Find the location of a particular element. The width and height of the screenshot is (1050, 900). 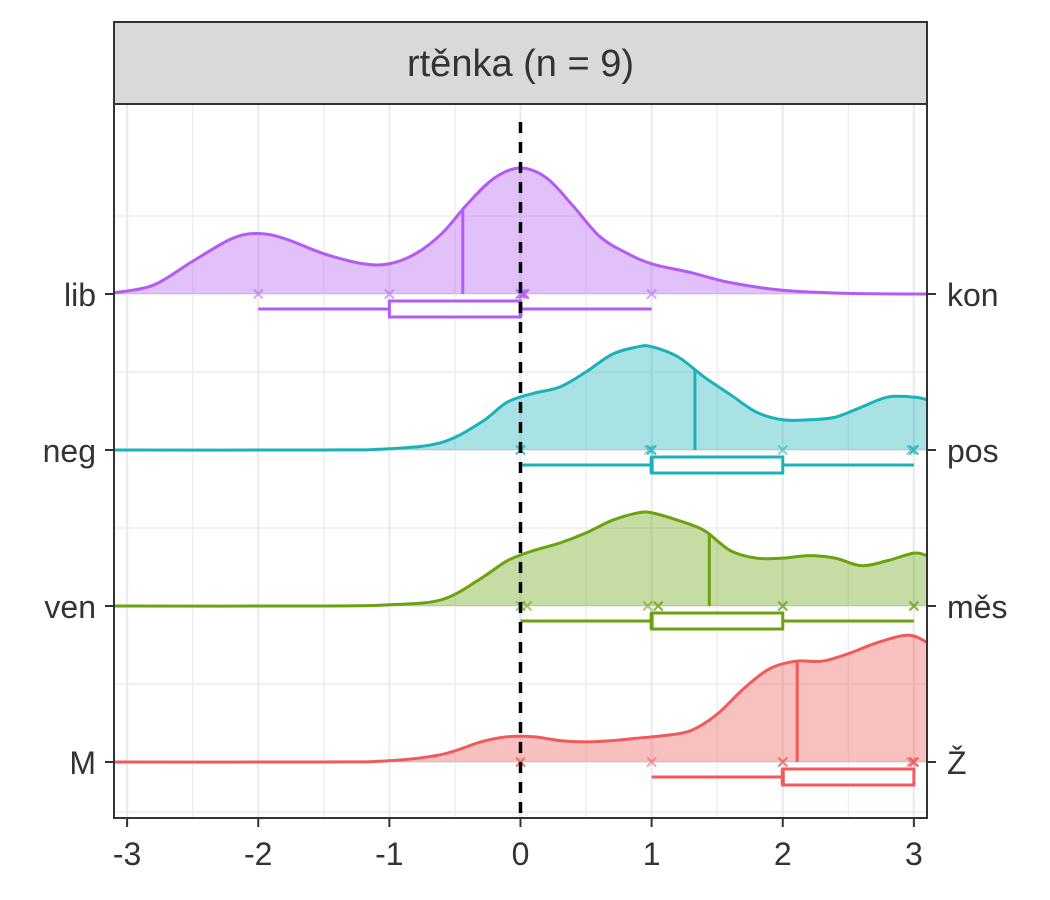

y-label-left-M: M is located at coordinates (82, 763).